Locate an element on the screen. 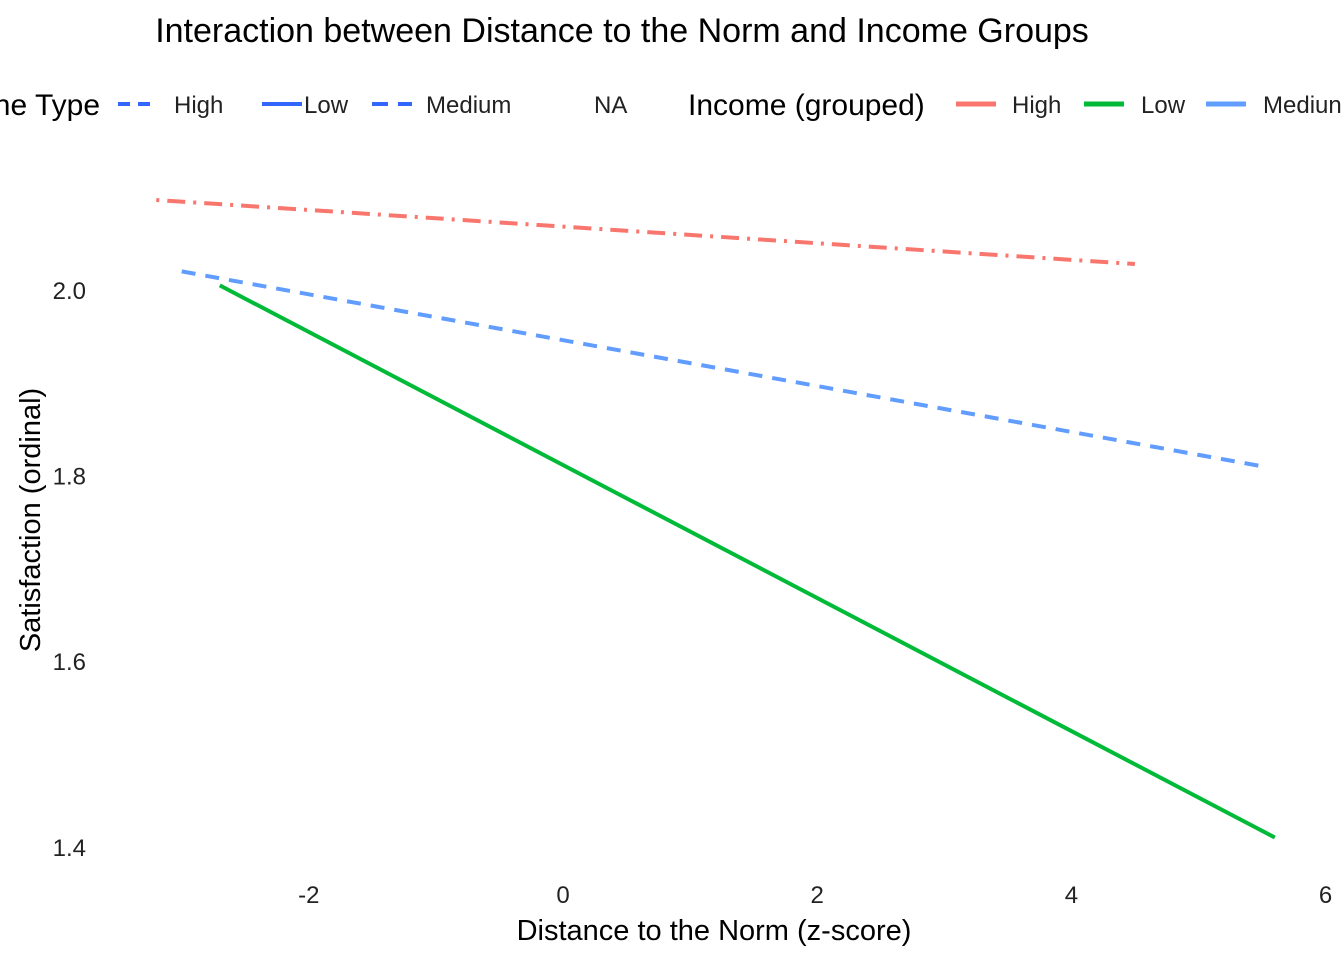 Image resolution: width=1344 pixels, height=960 pixels. legend-label-income: High is located at coordinates (1036, 105).